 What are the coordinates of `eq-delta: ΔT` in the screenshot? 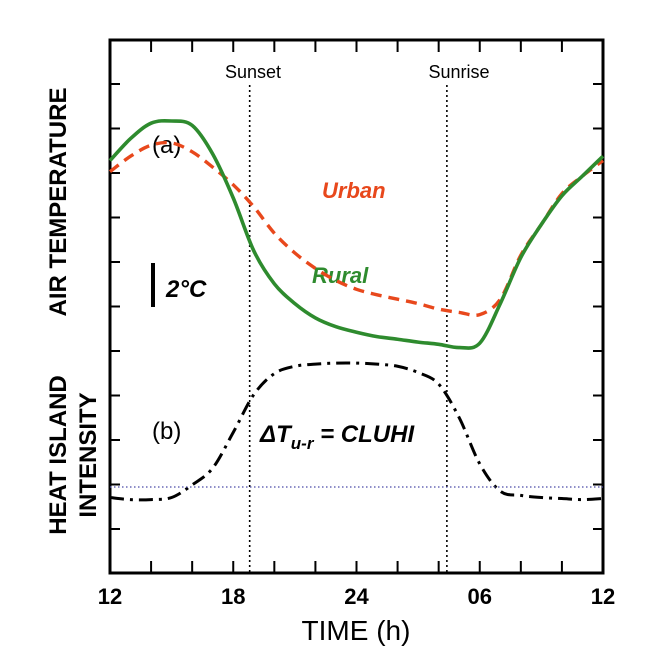 It's located at (276, 434).